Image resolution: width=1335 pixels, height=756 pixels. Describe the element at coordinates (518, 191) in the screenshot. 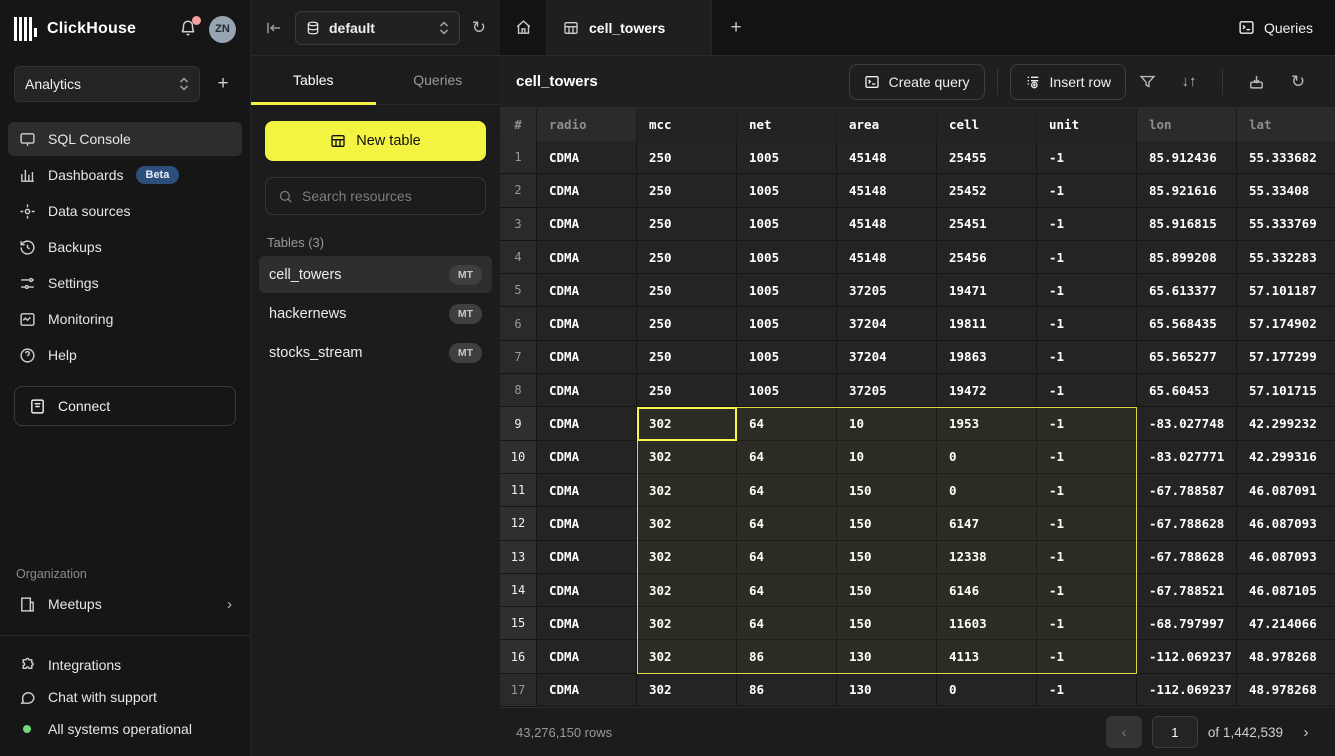

I see `row-number: 2` at that location.